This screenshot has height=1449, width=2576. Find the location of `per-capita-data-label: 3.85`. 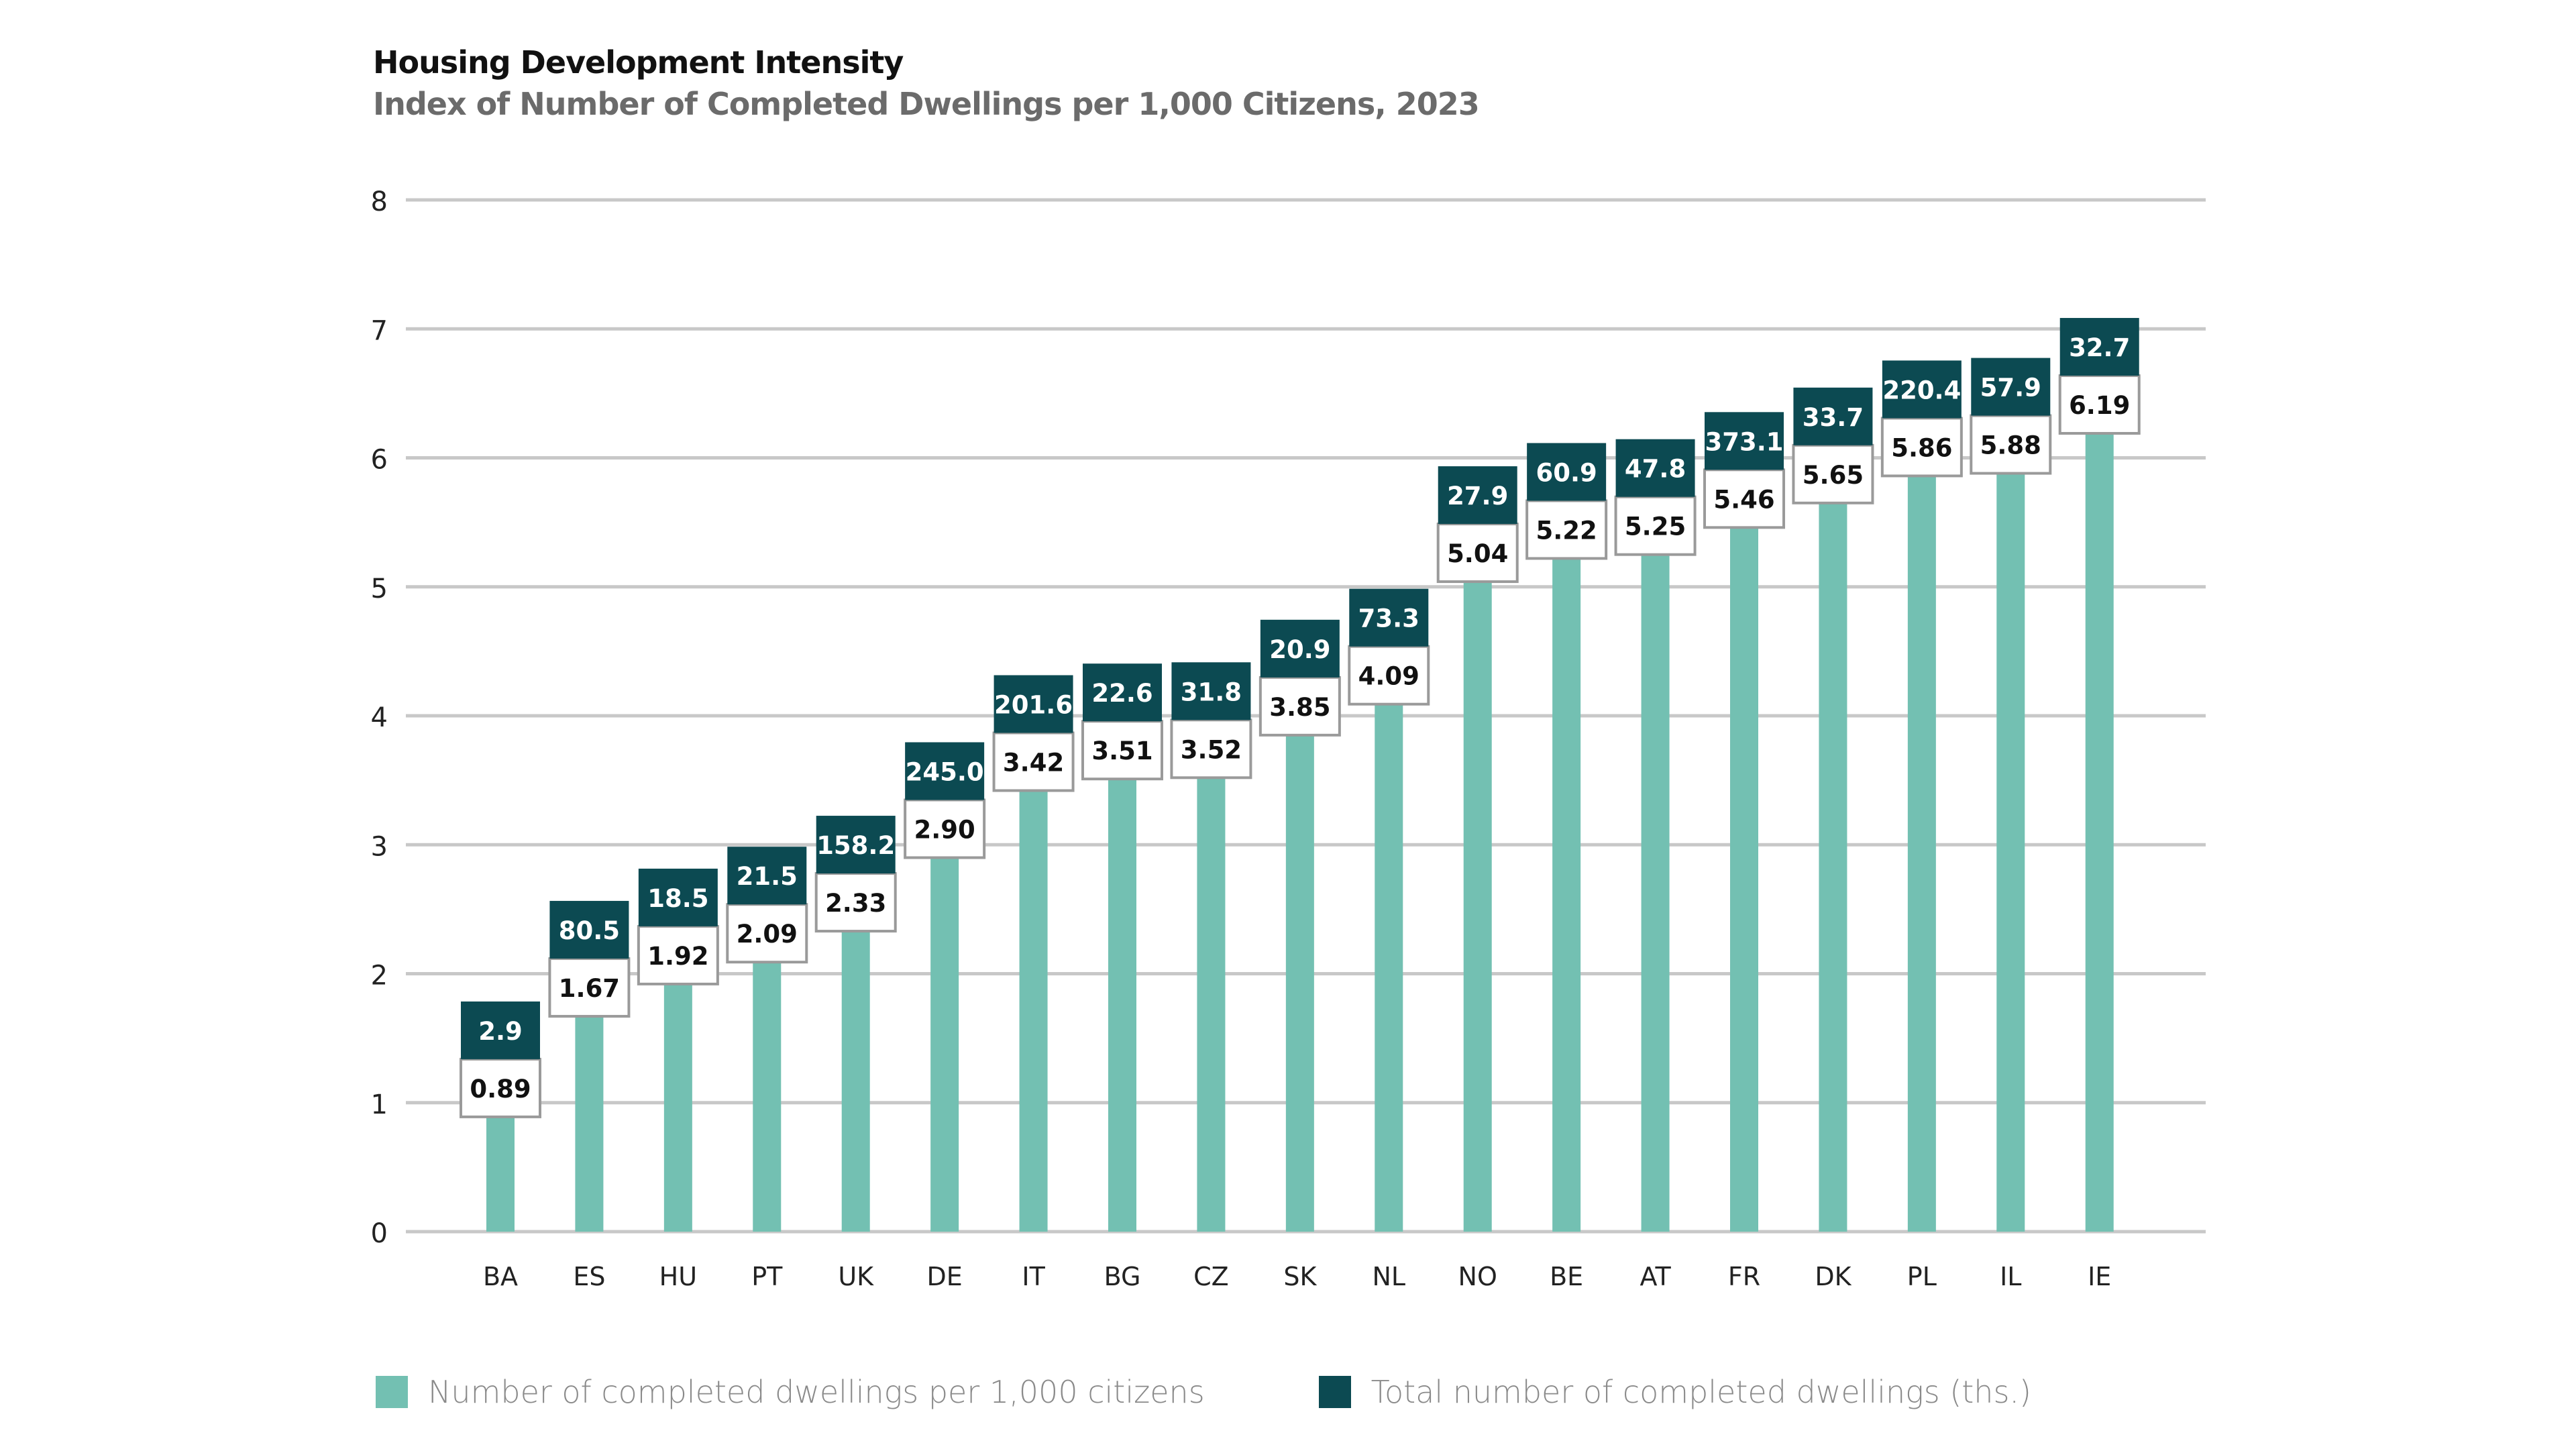

per-capita-data-label: 3.85 is located at coordinates (1299, 707).